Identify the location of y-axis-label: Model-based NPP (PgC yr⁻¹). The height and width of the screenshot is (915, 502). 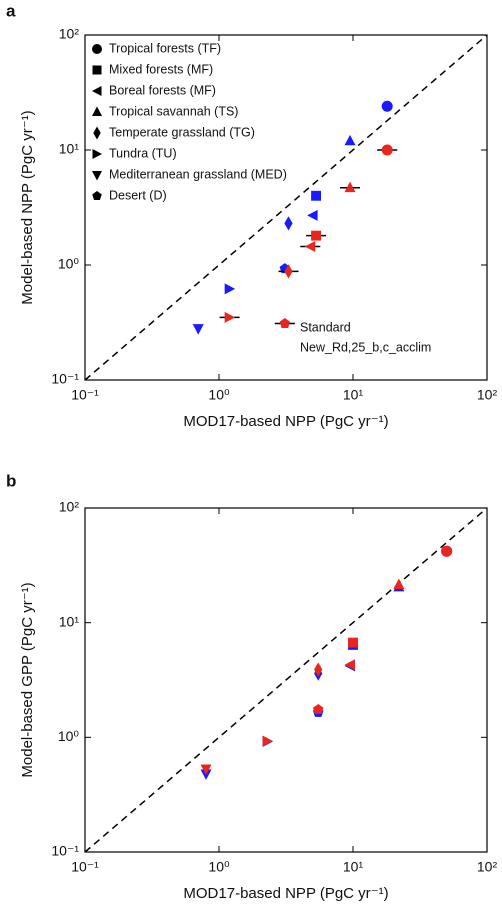
(27, 207).